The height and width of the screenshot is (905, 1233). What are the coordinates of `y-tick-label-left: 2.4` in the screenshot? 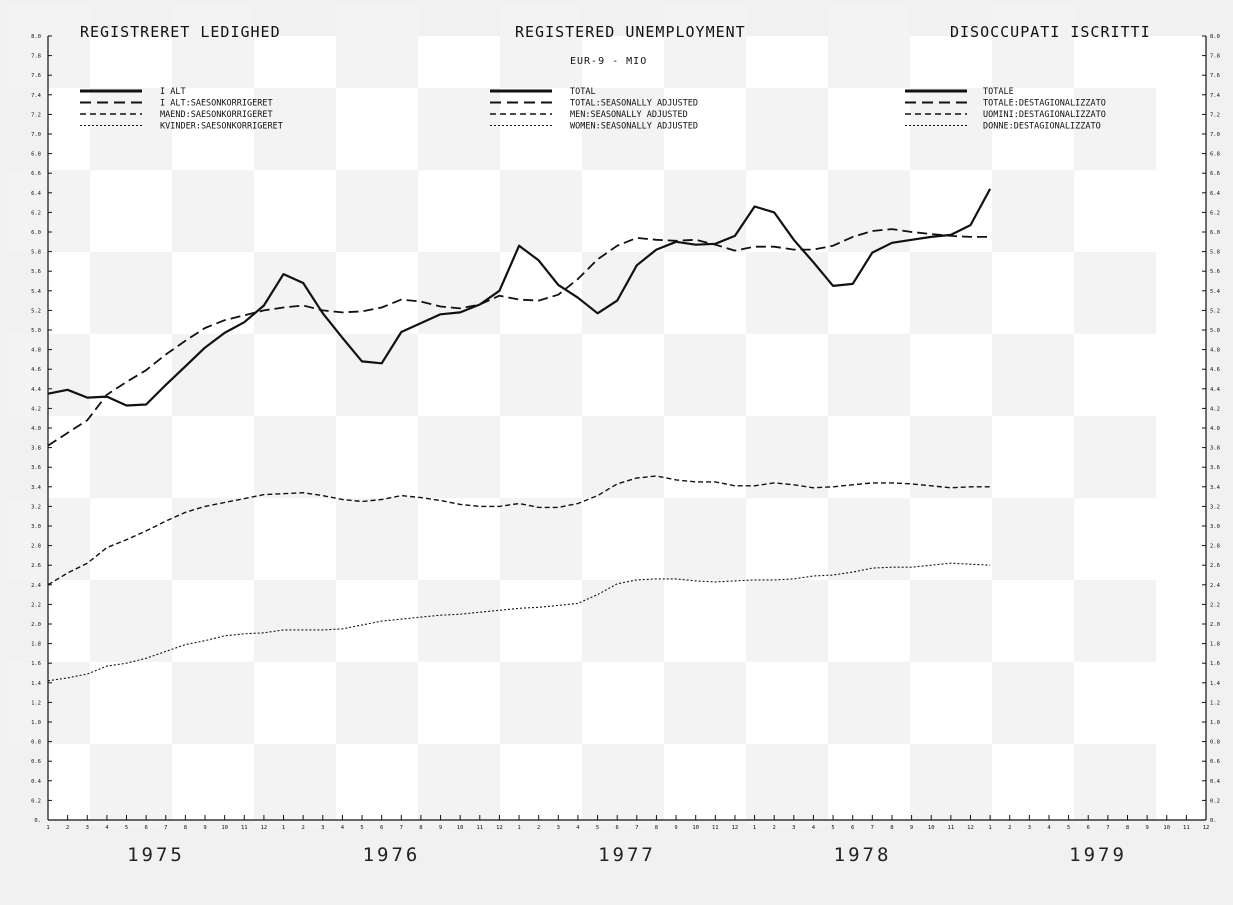 It's located at (36, 586).